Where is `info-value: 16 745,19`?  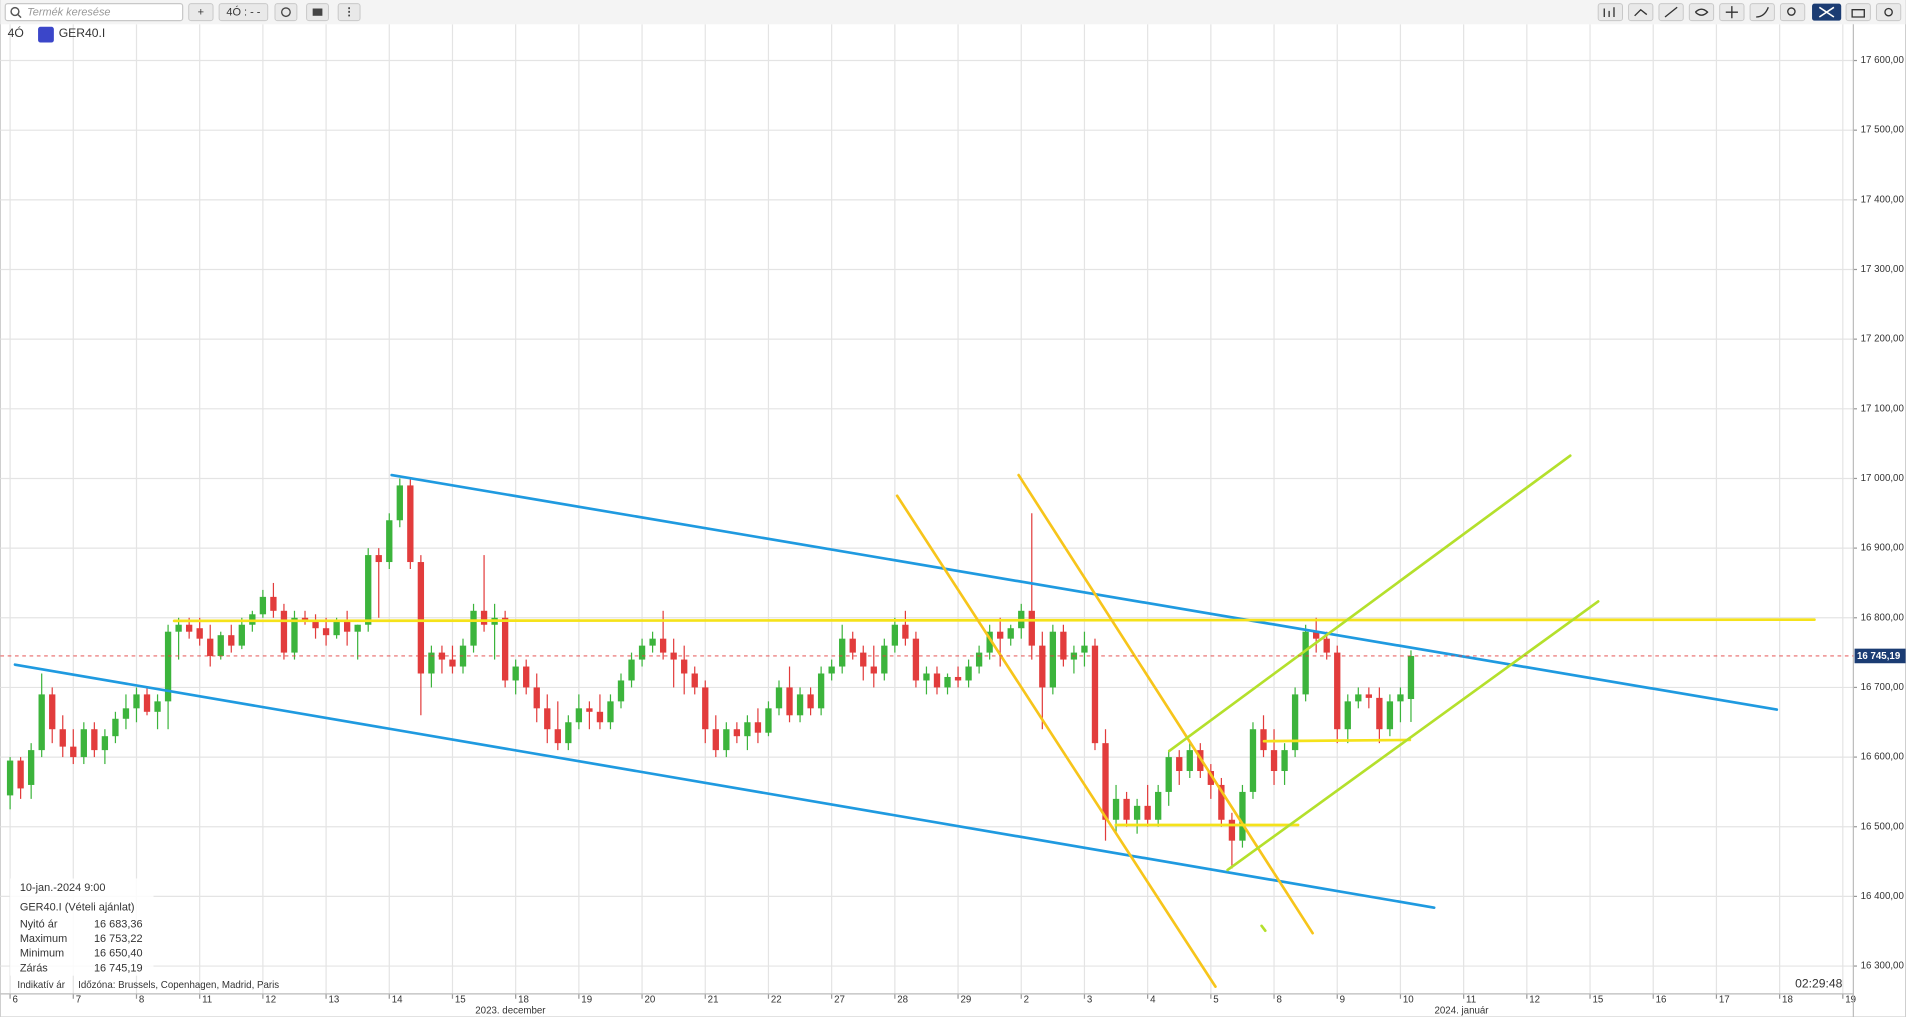 info-value: 16 745,19 is located at coordinates (118, 968).